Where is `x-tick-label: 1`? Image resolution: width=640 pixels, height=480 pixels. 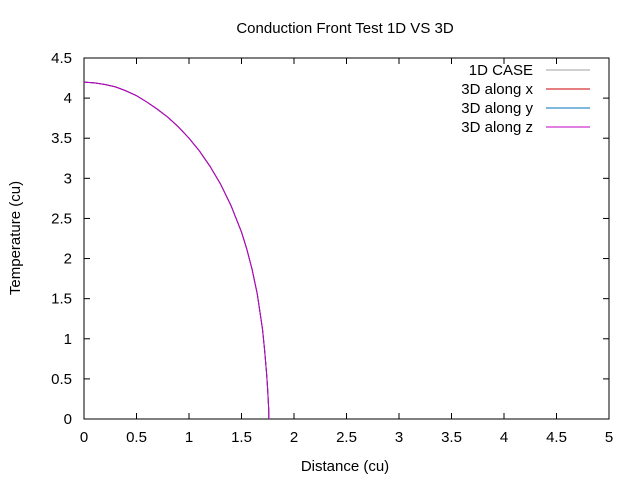 x-tick-label: 1 is located at coordinates (189, 437).